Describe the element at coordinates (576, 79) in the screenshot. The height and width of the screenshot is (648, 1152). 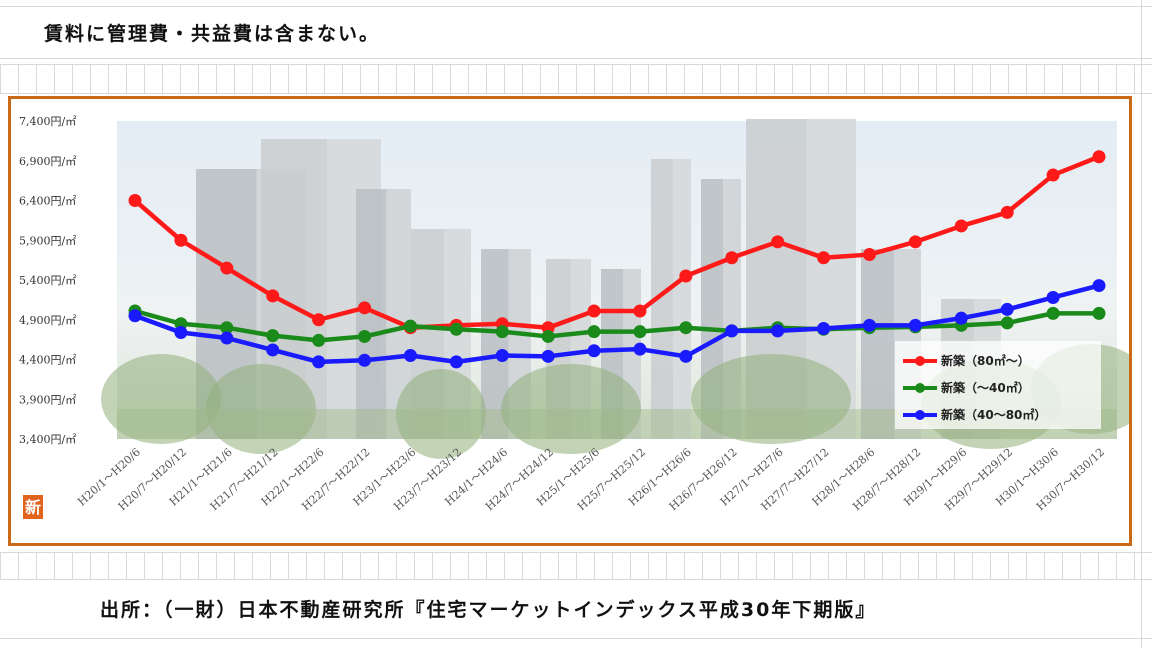
I see `grid-band-top` at that location.